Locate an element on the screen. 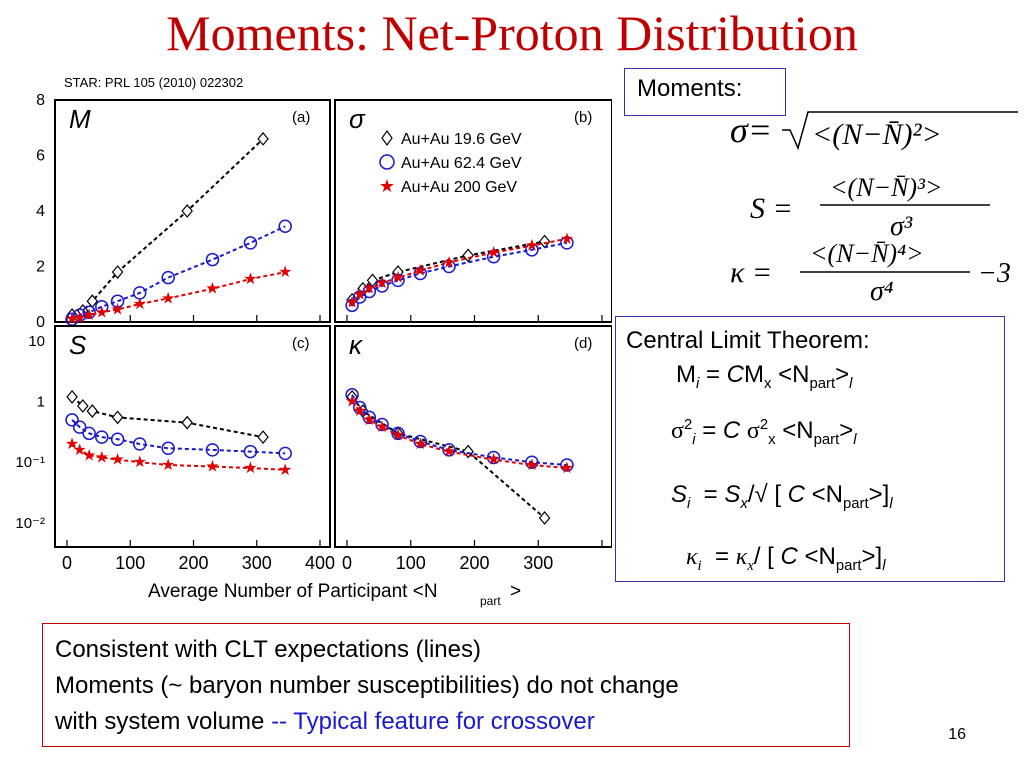 This screenshot has height=768, width=1024. slide-title: Moments: Net-Proton Distribution is located at coordinates (512, 33).